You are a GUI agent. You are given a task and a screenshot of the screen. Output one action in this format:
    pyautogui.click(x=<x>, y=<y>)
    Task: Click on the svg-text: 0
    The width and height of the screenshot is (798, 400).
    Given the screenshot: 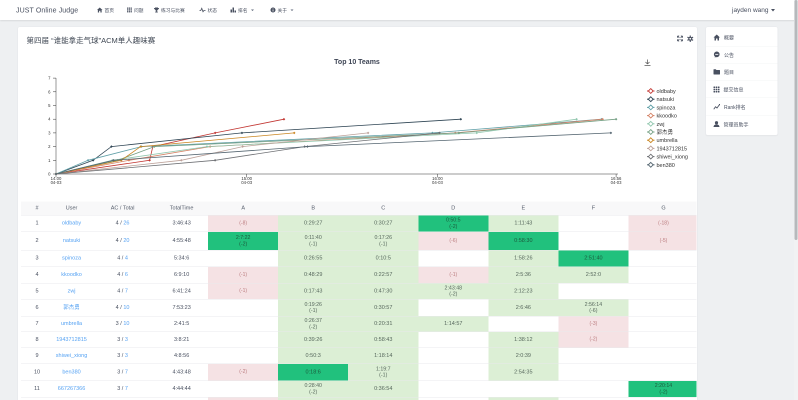 What is the action you would take?
    pyautogui.click(x=49, y=174)
    